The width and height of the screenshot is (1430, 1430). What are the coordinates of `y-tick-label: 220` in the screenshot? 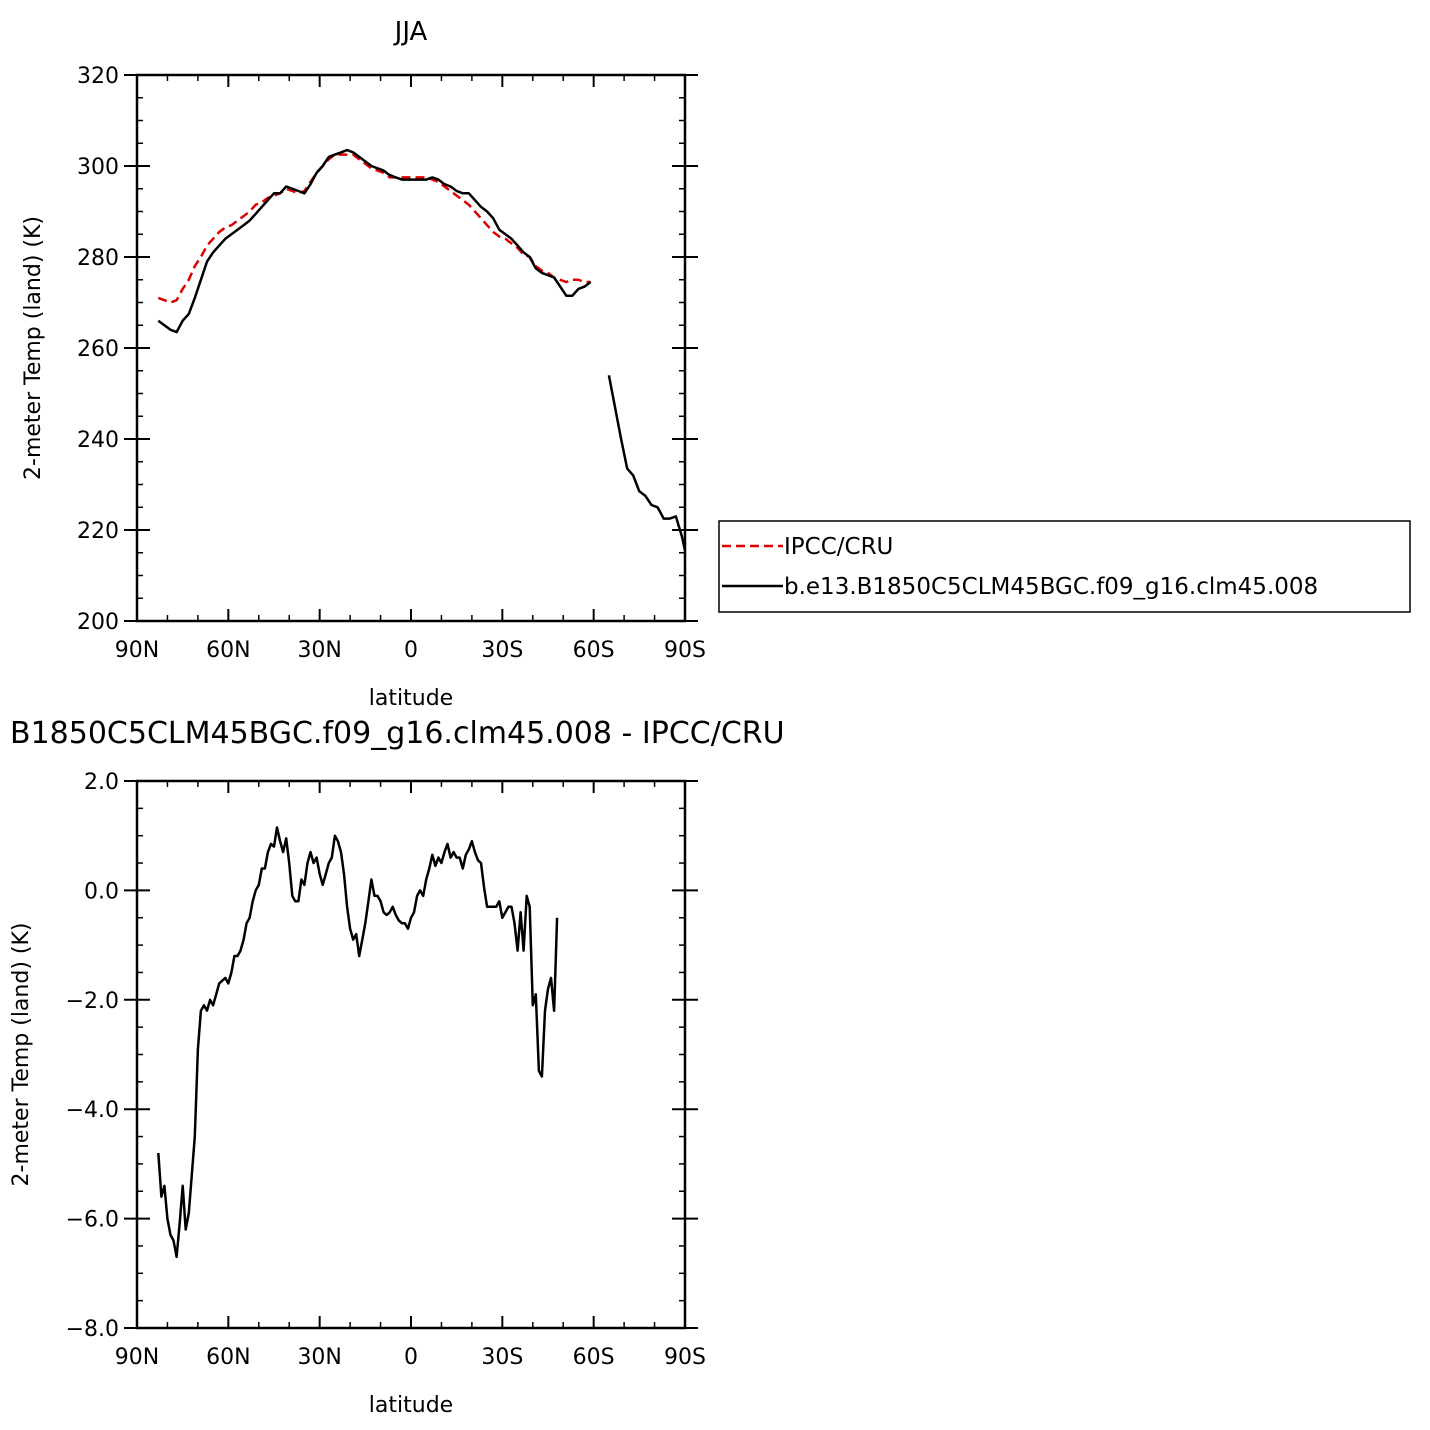 It's located at (98, 531).